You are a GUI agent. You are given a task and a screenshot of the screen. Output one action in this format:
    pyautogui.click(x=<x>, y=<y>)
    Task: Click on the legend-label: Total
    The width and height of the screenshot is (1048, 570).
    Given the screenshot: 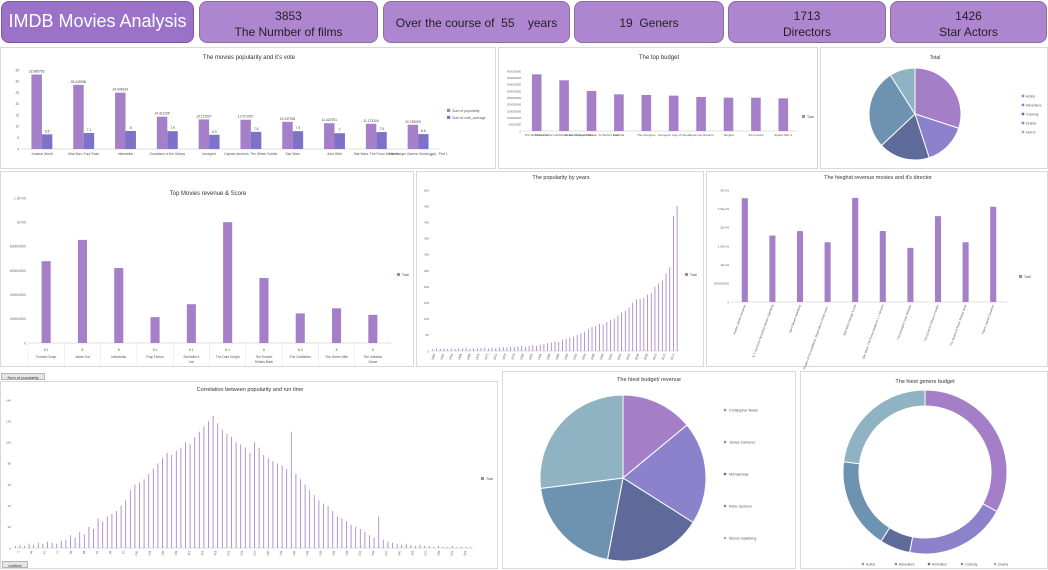 What is the action you would take?
    pyautogui.click(x=810, y=117)
    